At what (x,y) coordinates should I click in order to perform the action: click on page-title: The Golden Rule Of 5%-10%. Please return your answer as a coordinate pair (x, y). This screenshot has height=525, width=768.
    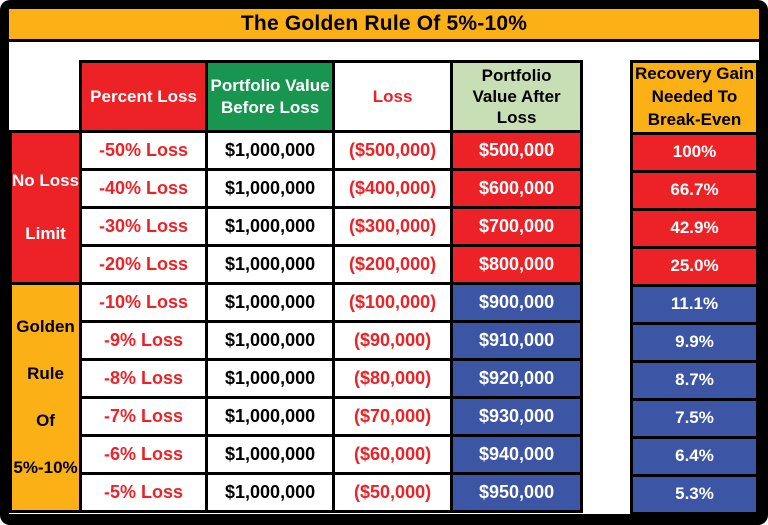
    Looking at the image, I should click on (384, 23).